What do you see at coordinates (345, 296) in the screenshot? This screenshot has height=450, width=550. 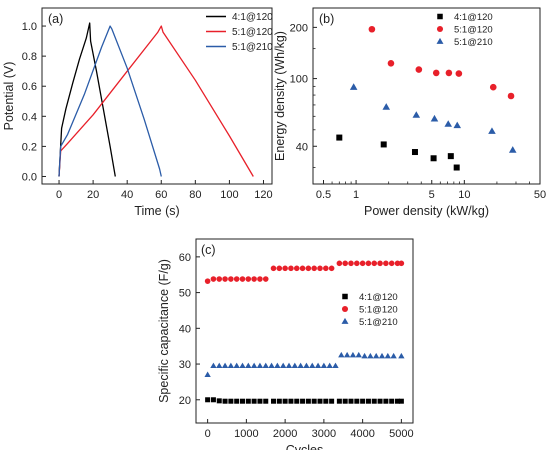 I see `legend-marker` at bounding box center [345, 296].